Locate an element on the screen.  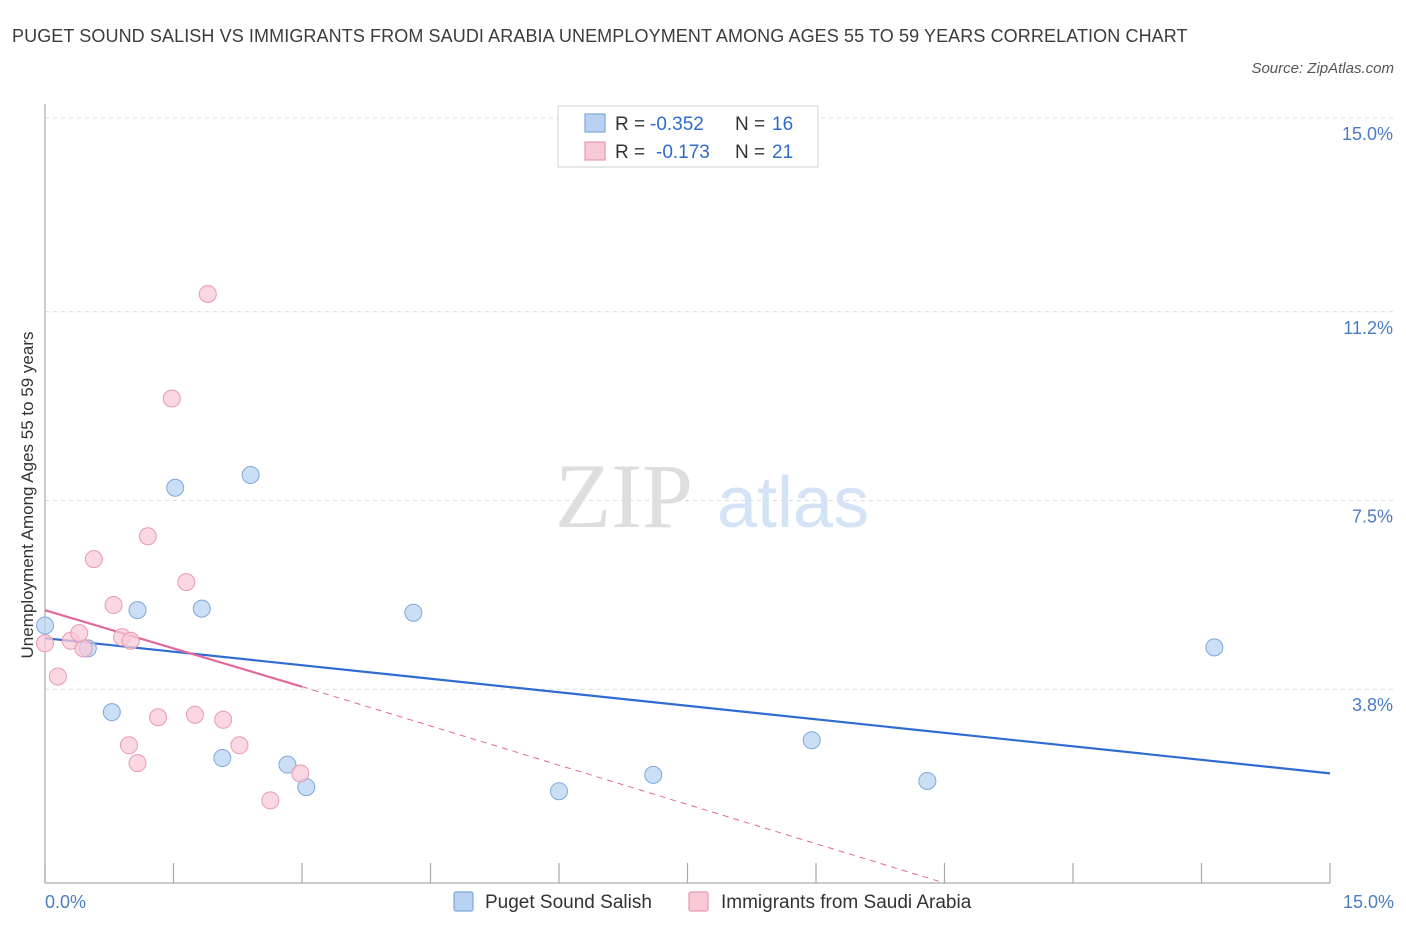
y-tick-label: 7.5% is located at coordinates (1372, 517).